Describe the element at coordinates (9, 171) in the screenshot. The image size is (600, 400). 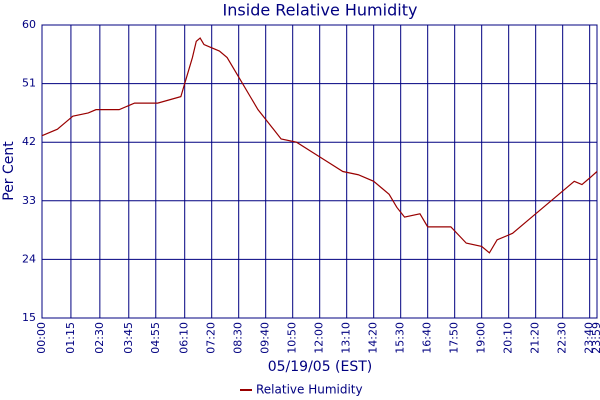
I see `y-axis-label: Per Cent` at that location.